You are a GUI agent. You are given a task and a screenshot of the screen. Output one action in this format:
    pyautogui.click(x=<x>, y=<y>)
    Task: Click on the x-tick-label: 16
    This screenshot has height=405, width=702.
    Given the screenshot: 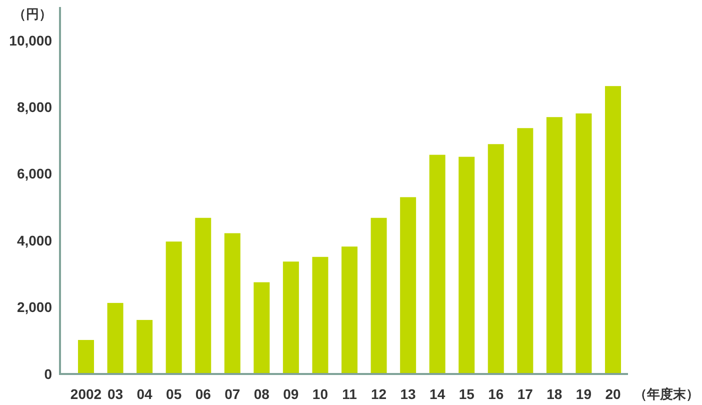 What is the action you would take?
    pyautogui.click(x=496, y=394)
    